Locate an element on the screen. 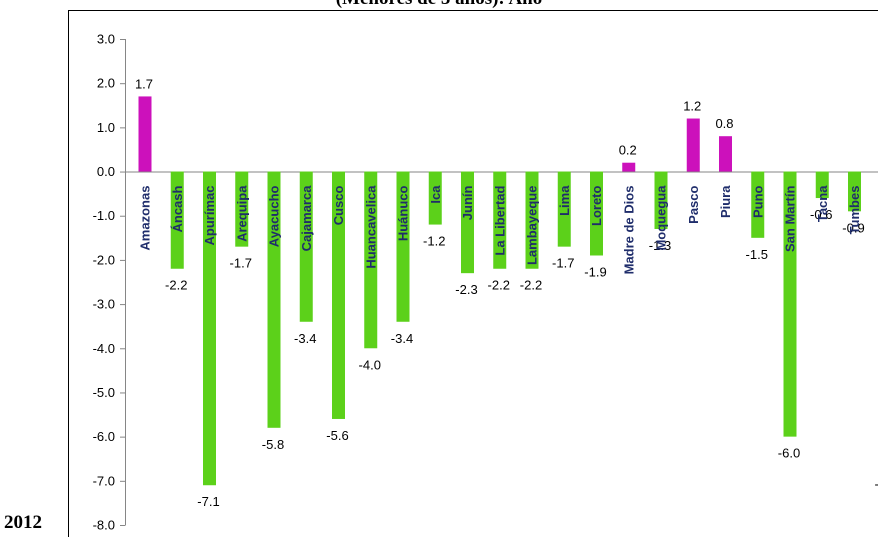 This screenshot has width=878, height=537. y-tick-label: 3.0 is located at coordinates (106, 39).